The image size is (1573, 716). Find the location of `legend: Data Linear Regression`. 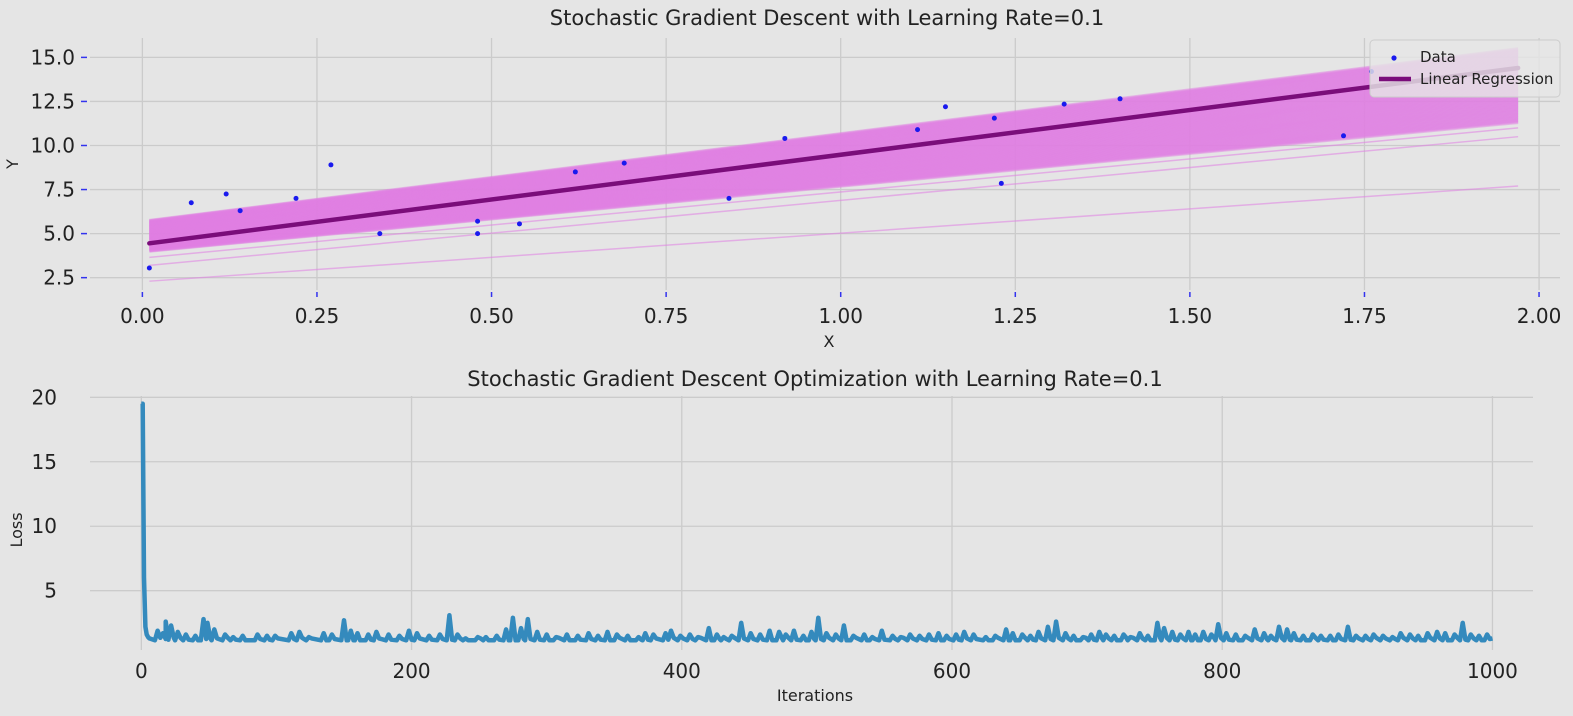

legend: Data Linear Regression is located at coordinates (1465, 68).